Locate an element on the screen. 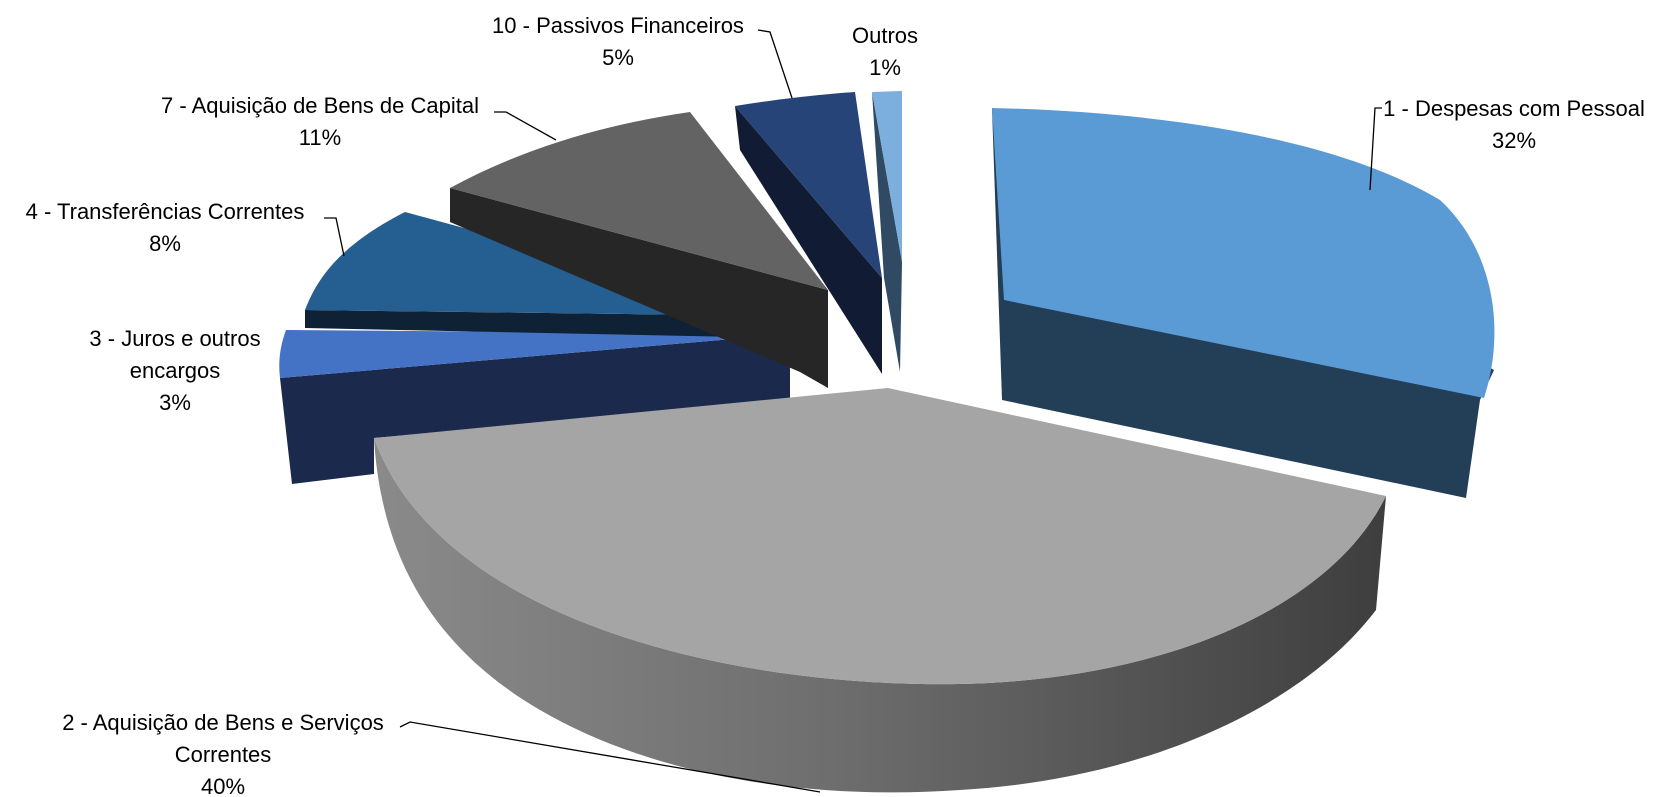 Image resolution: width=1654 pixels, height=797 pixels. label-bens-servicos-line1: 2 - Aquisição de Bens e Serviços is located at coordinates (223, 722).